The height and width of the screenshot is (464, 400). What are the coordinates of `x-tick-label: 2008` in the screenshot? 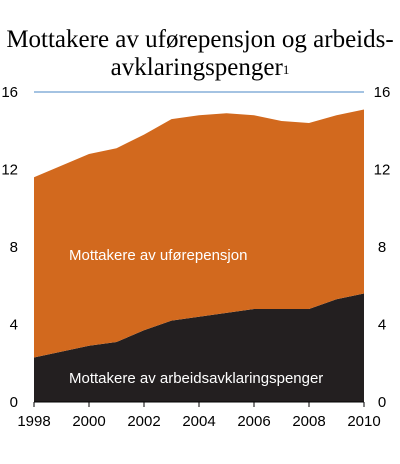 It's located at (308, 421).